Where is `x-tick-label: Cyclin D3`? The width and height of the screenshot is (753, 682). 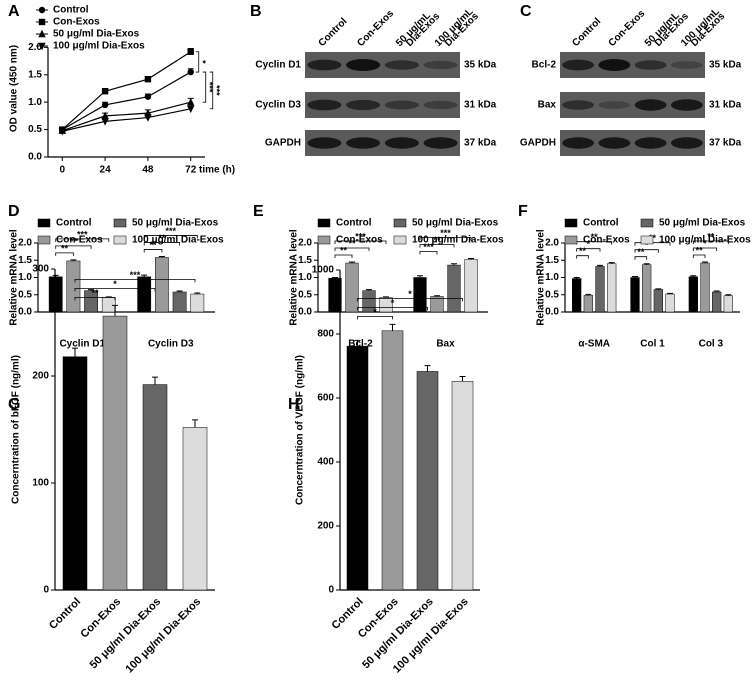 x-tick-label: Cyclin D3 is located at coordinates (171, 344).